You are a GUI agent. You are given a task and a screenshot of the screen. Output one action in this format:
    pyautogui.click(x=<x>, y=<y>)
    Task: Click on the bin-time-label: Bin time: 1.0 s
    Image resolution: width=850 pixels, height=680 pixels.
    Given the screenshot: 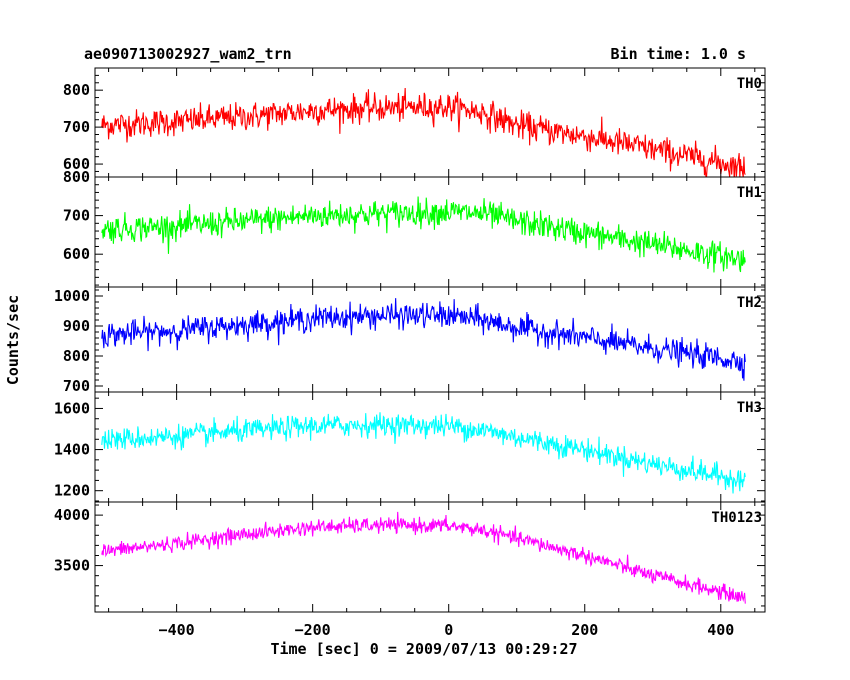 What is the action you would take?
    pyautogui.click(x=678, y=54)
    